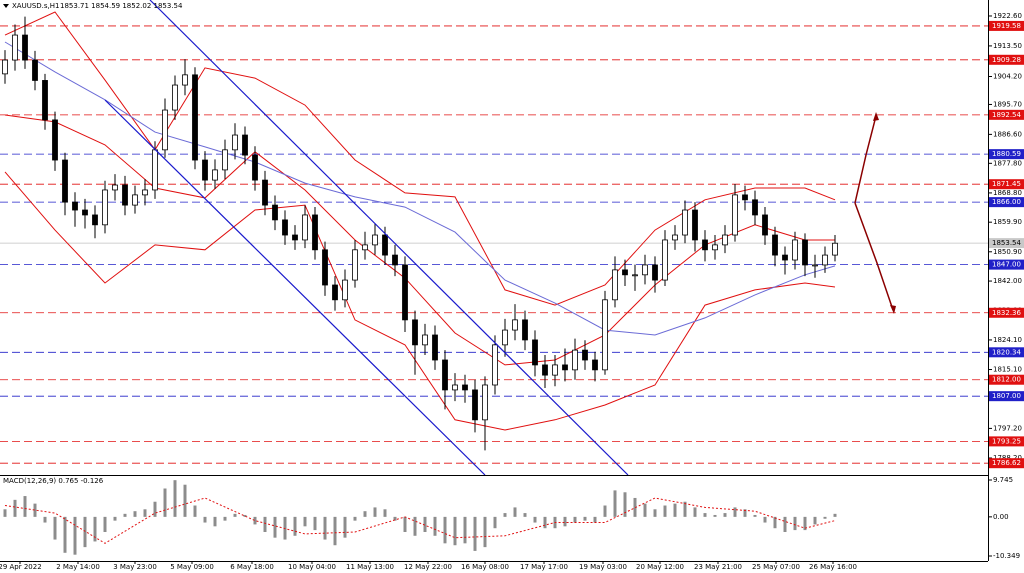 The image size is (1024, 573). Describe the element at coordinates (1003, 480) in the screenshot. I see `y-tick-label: 9.745` at that location.